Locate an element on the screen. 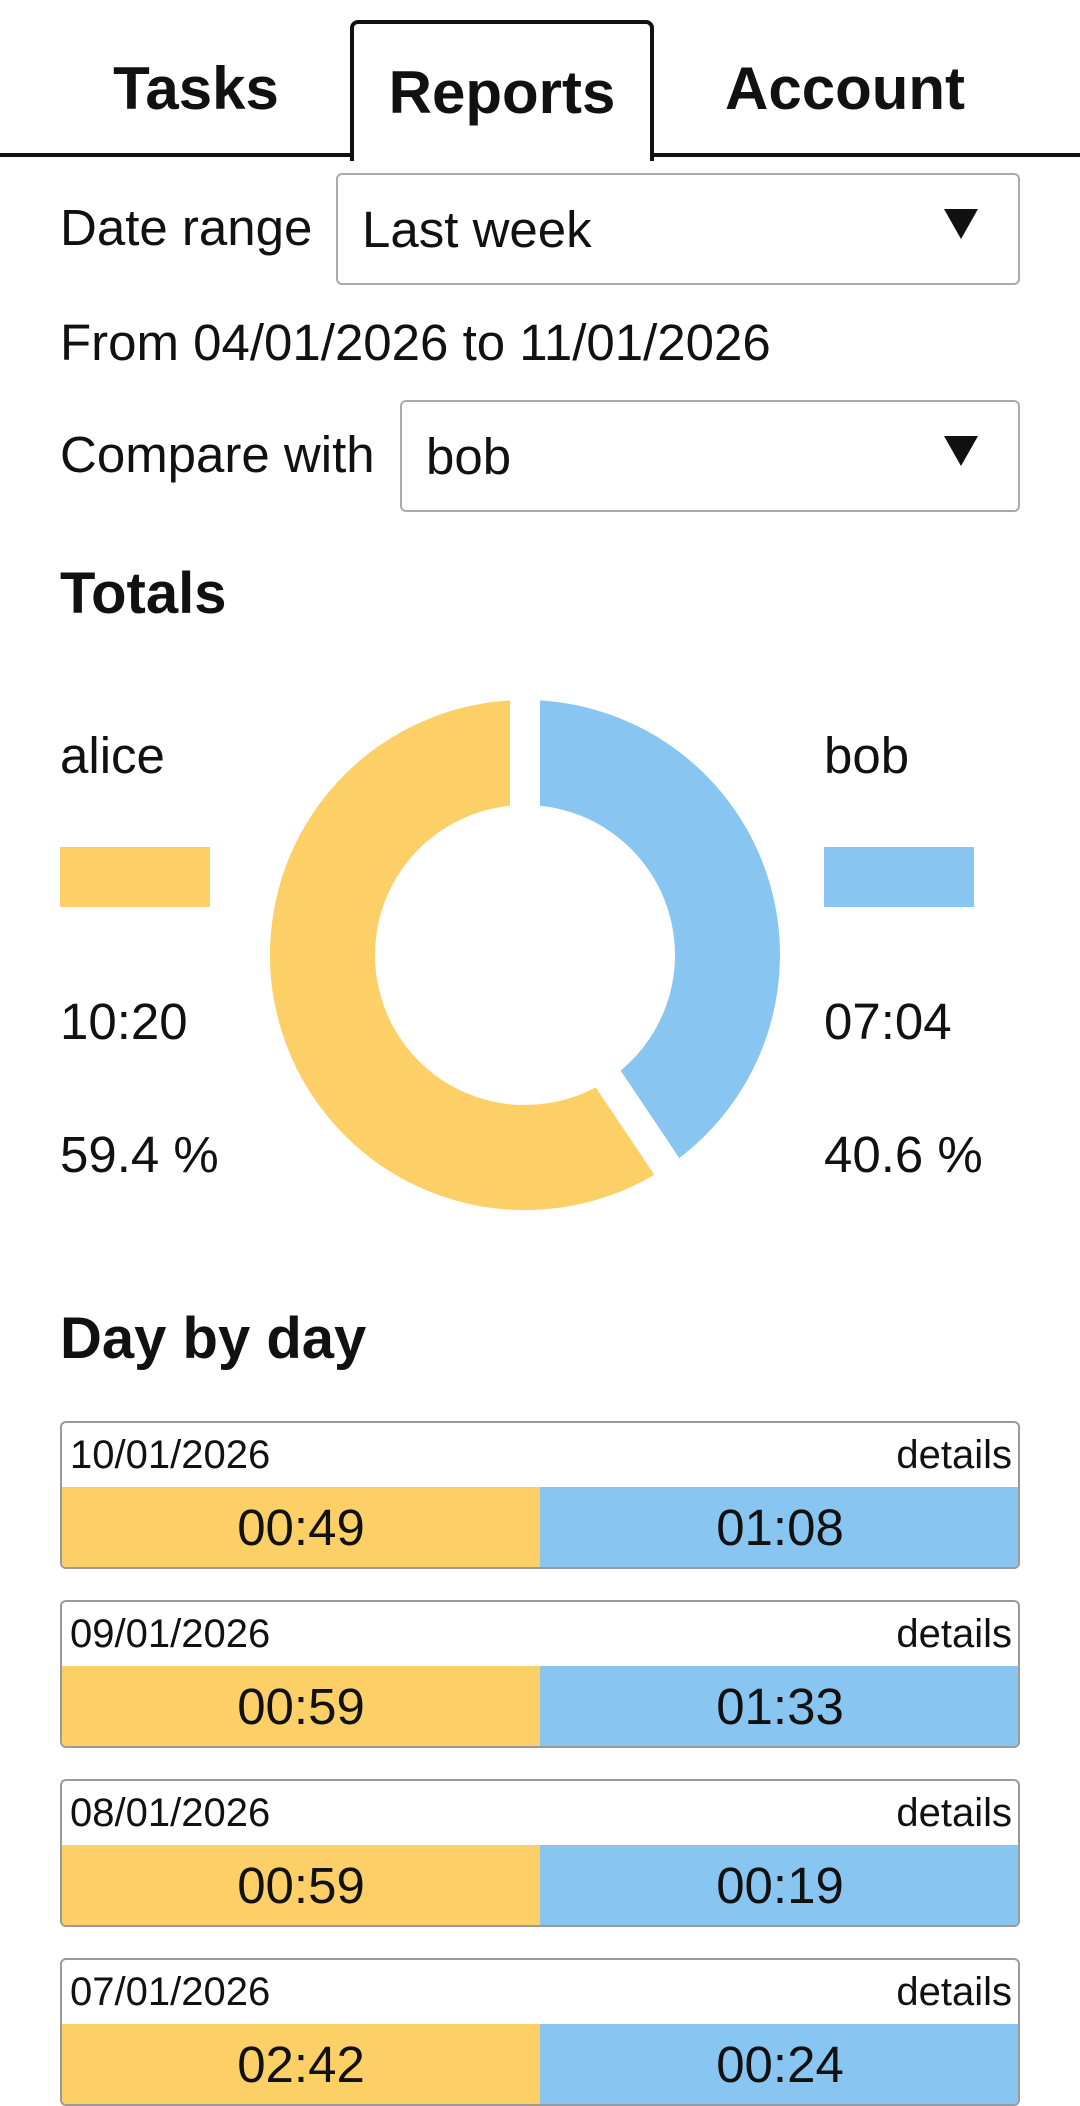 The width and height of the screenshot is (1080, 2106). day-card: 09/01/2026 details 00:59 01:33 is located at coordinates (540, 1674).